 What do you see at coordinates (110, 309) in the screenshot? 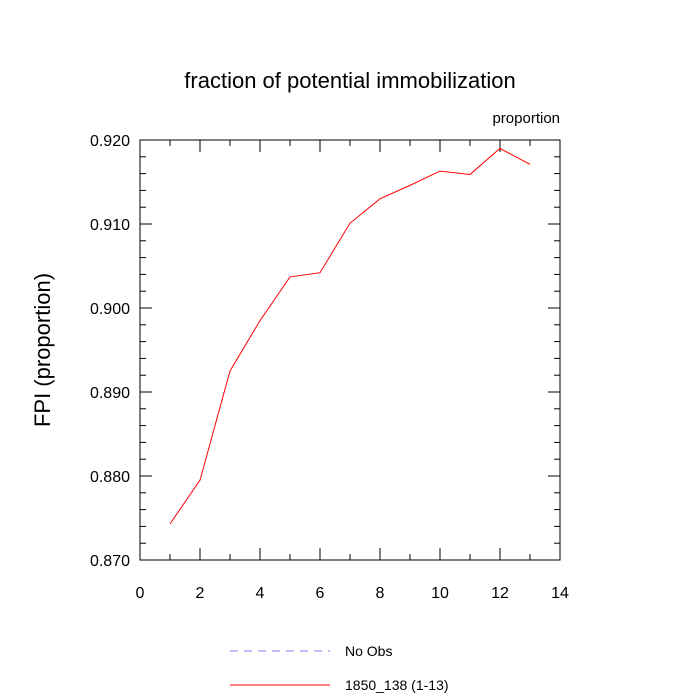
I see `y-tick-label: 0.900` at bounding box center [110, 309].